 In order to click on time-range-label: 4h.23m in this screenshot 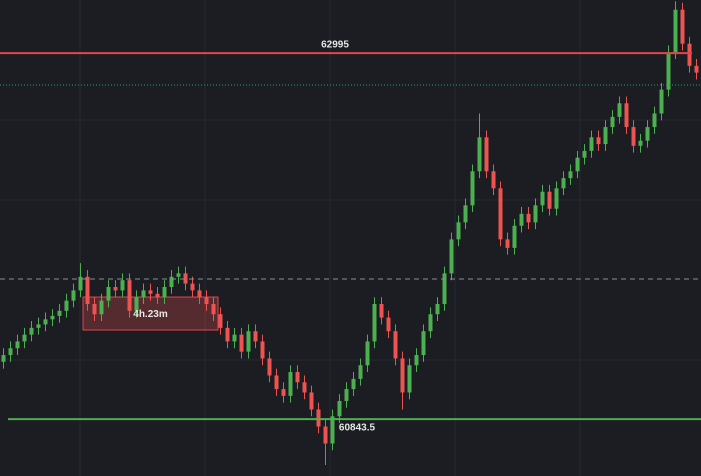, I will do `click(150, 314)`.